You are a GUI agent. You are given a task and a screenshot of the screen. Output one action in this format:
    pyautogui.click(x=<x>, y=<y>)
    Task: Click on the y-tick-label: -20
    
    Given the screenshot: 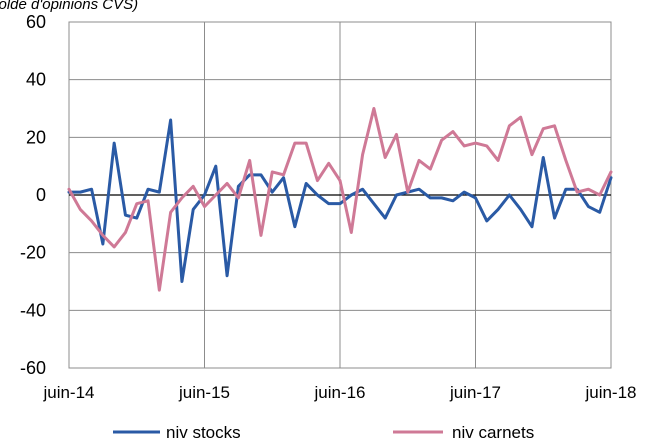 What is the action you would take?
    pyautogui.click(x=33, y=253)
    